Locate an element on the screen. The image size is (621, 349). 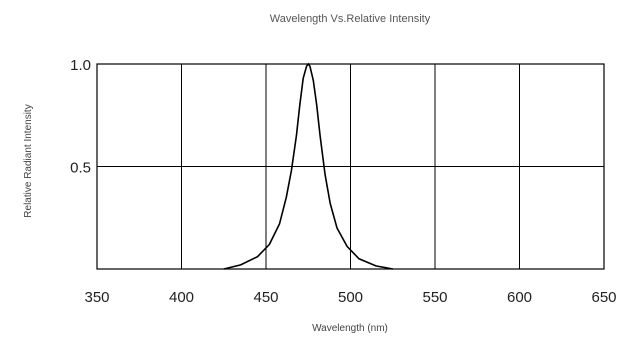
x-tick-labels: 350 400 450 500 550 600 650 is located at coordinates (350, 297).